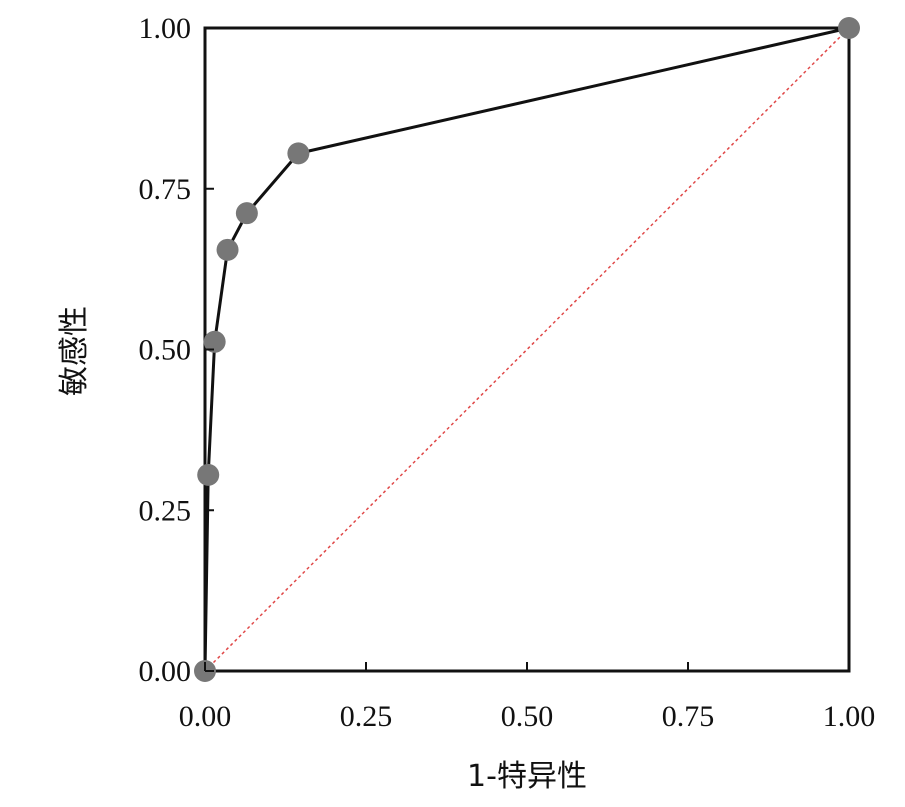 The image size is (905, 807). I want to click on y-tick-label: 0.00, so click(165, 671).